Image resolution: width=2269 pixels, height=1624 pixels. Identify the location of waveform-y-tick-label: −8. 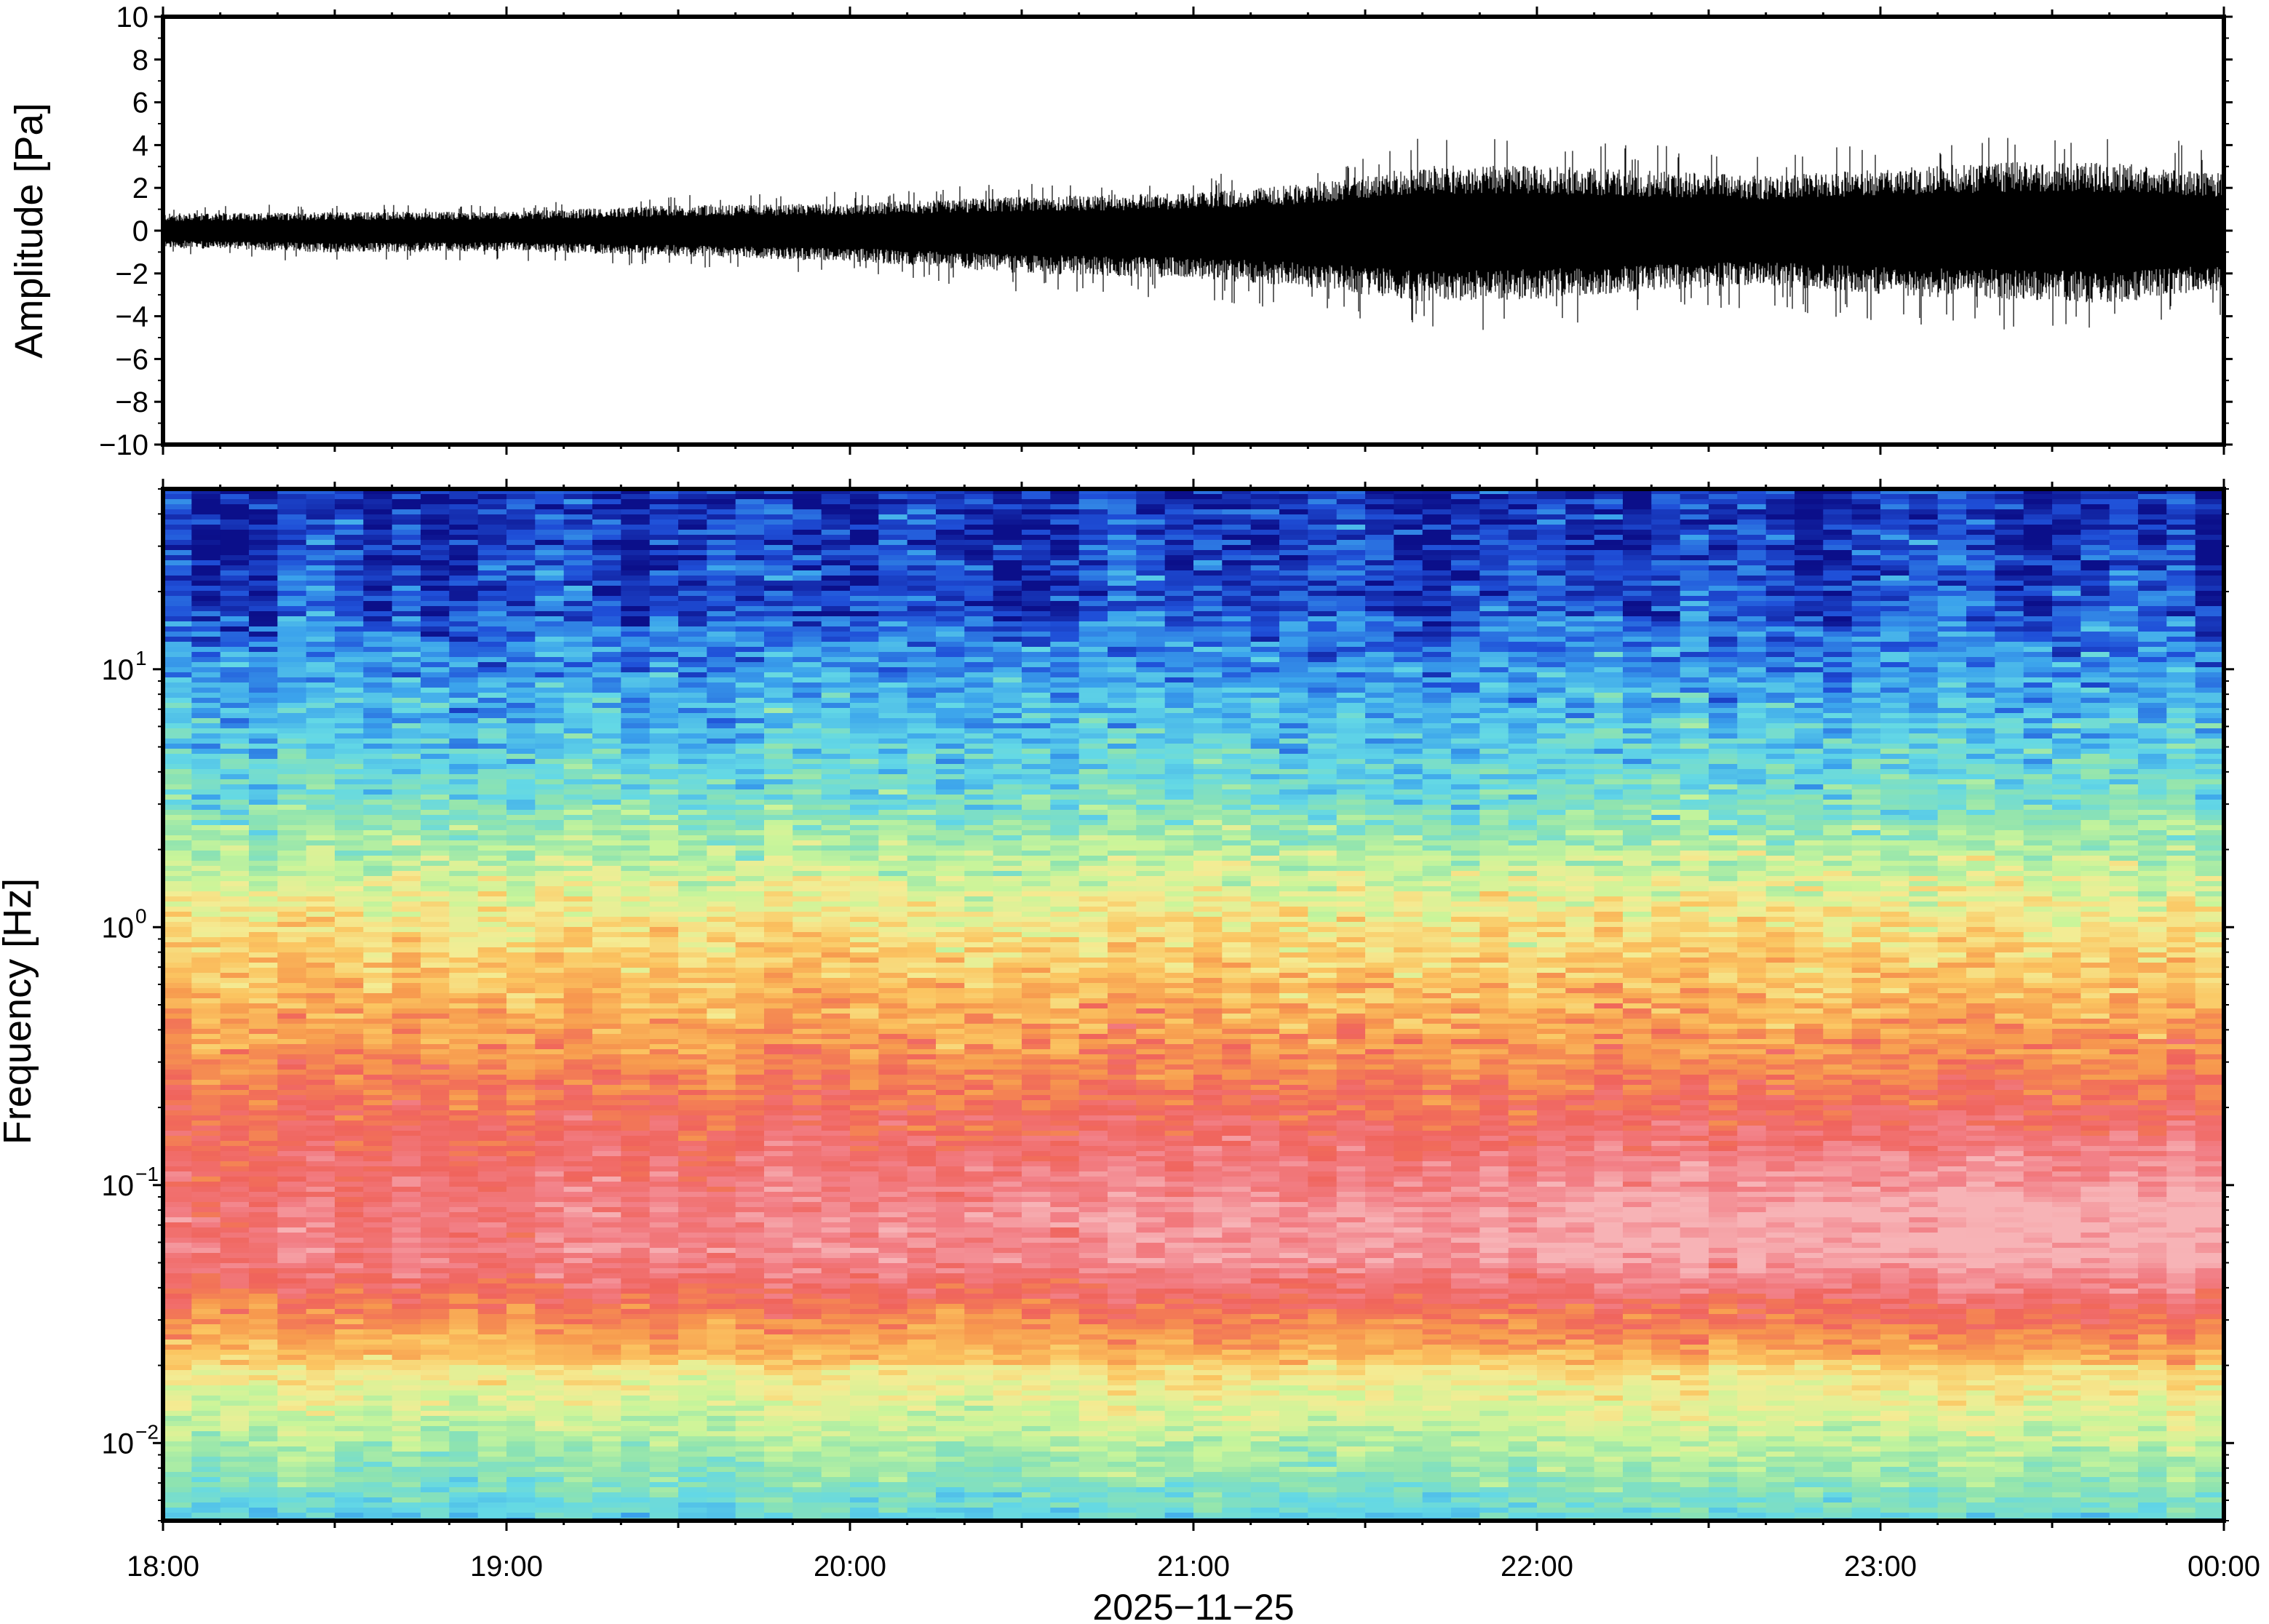
(131, 402).